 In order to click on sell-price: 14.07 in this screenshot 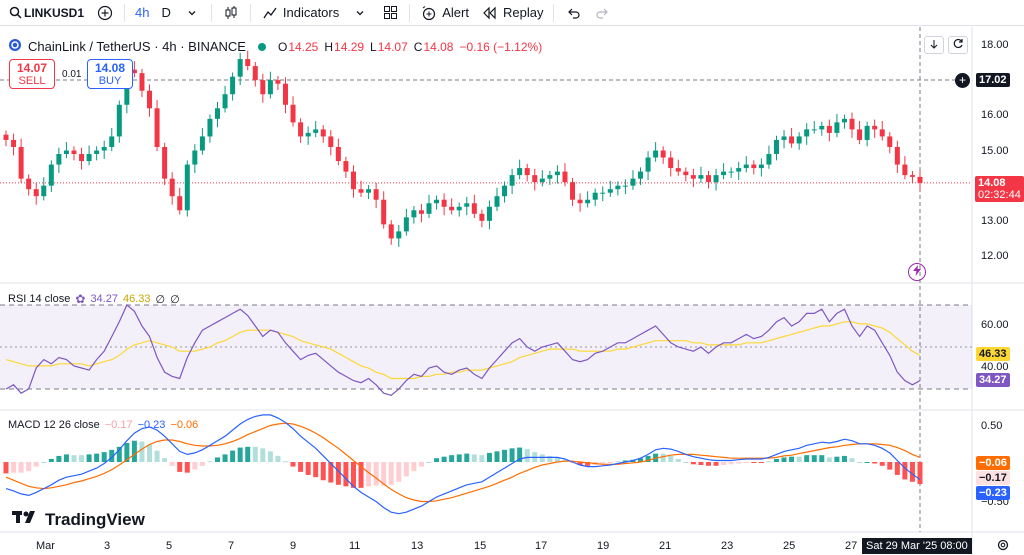, I will do `click(32, 68)`.